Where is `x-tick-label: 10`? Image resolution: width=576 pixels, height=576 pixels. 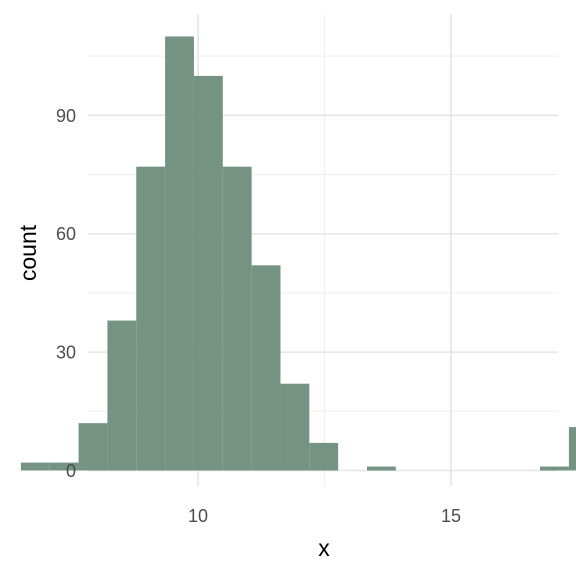
x-tick-label: 10 is located at coordinates (198, 516).